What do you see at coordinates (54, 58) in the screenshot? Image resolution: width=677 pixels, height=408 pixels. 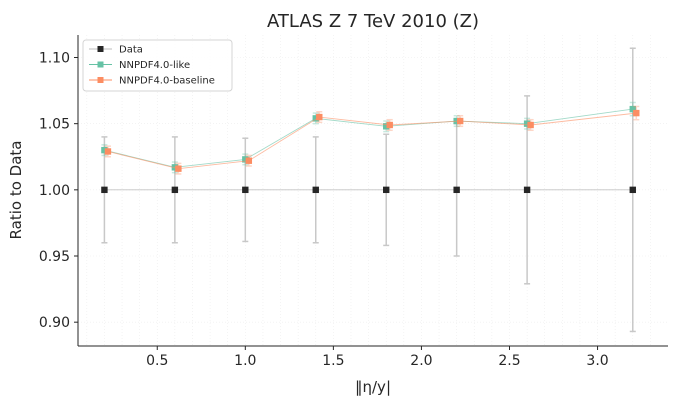 I see `y-tick-label: 1.10` at bounding box center [54, 58].